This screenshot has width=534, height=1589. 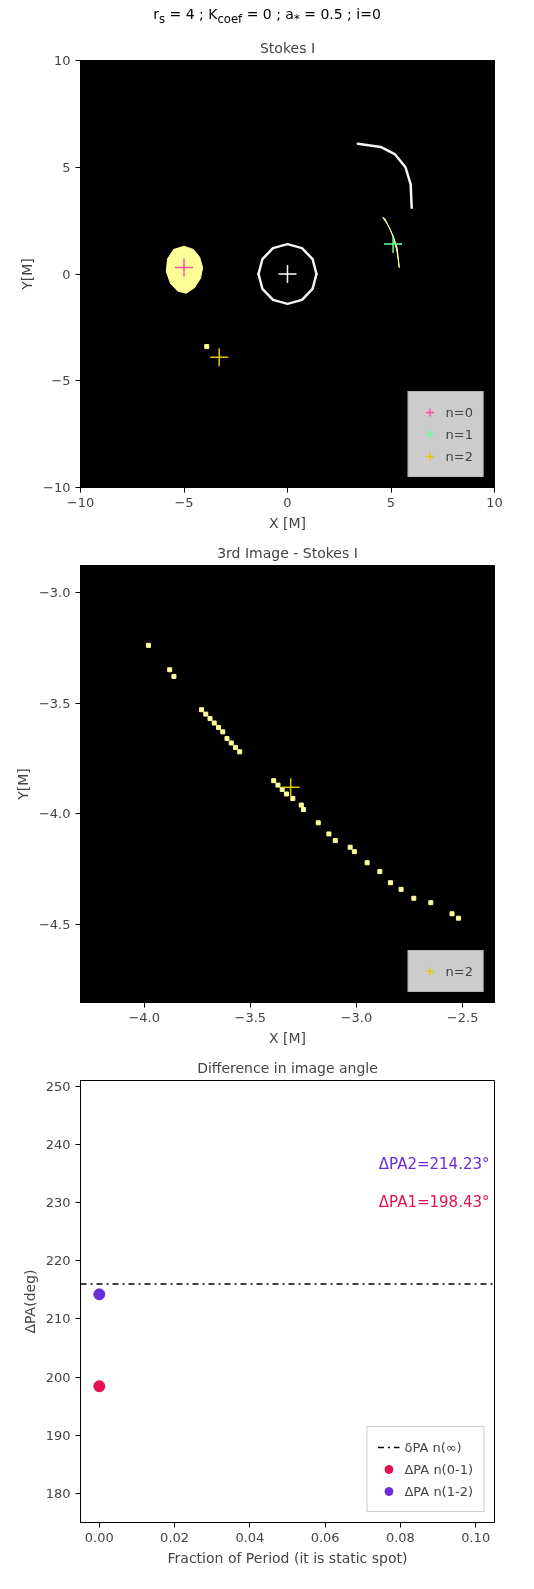 I want to click on x-tick-label: −3.5, so click(x=250, y=1017).